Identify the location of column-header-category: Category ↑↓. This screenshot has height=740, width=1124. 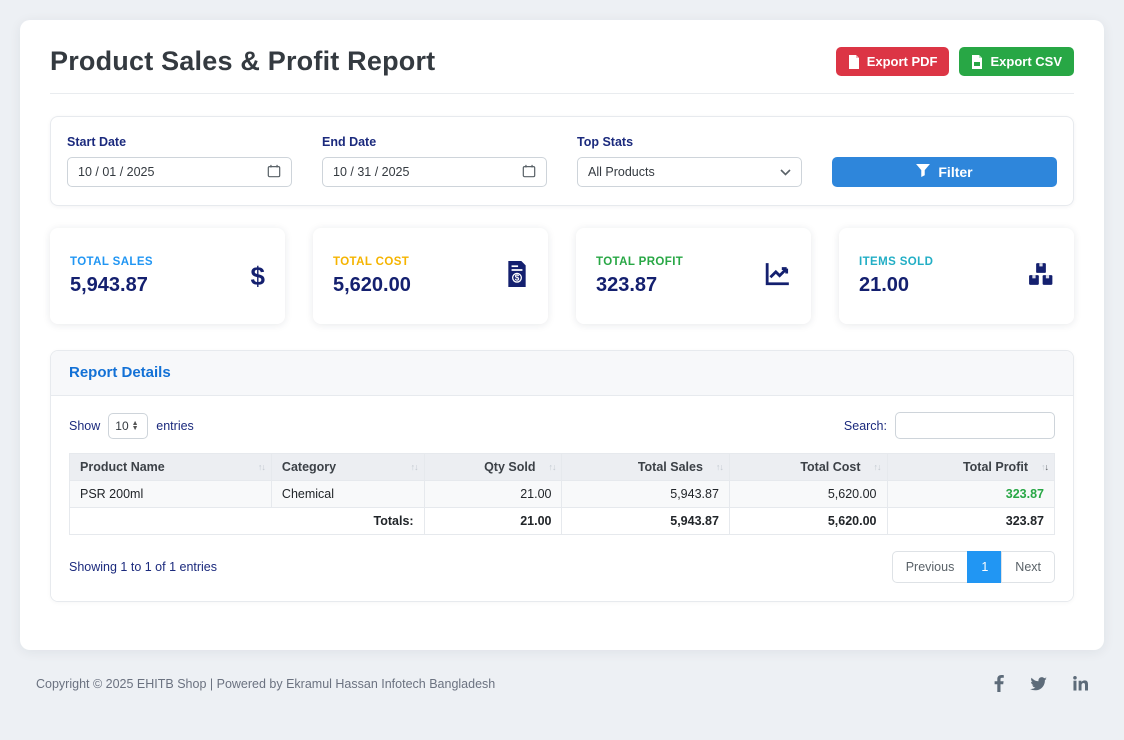
(347, 467).